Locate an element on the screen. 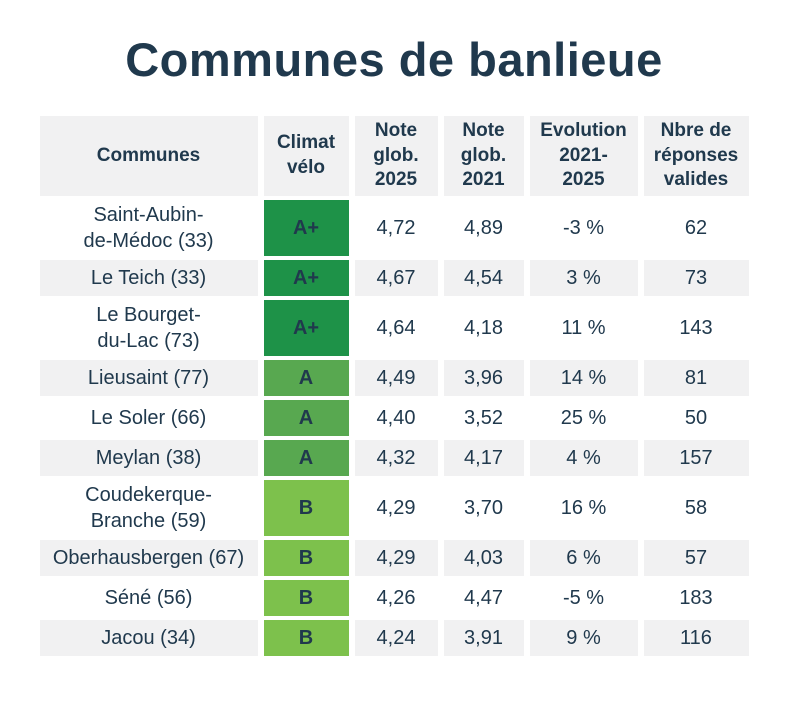 The image size is (788, 701). commune-cell: Le Soler (66) is located at coordinates (148, 417).